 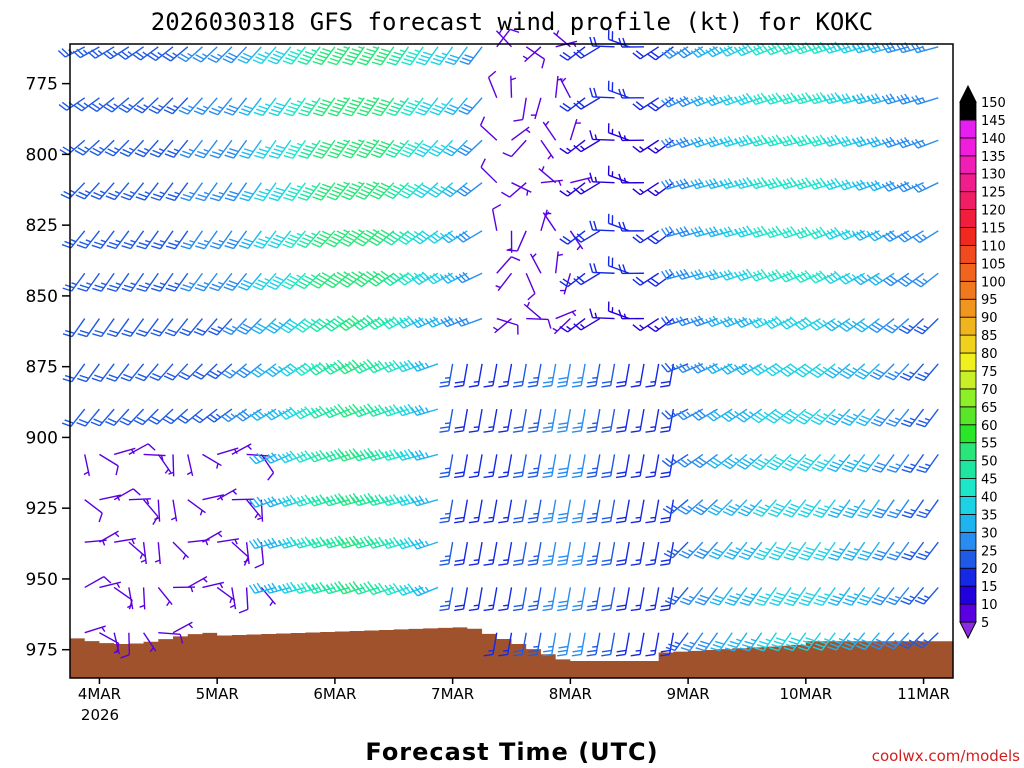 I want to click on x-axis: 4MAR 5MAR 6MAR 7MAR 8MAR 9MAR 10MAR 11MAR, so click(x=514, y=690).